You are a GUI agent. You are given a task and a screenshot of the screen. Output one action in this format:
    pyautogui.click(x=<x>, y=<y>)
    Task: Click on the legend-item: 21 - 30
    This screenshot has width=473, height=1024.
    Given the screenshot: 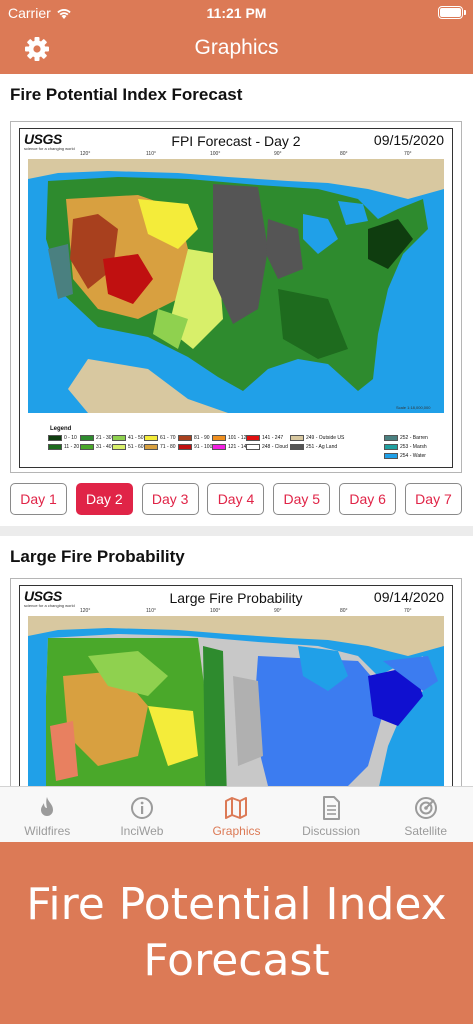 What is the action you would take?
    pyautogui.click(x=96, y=438)
    